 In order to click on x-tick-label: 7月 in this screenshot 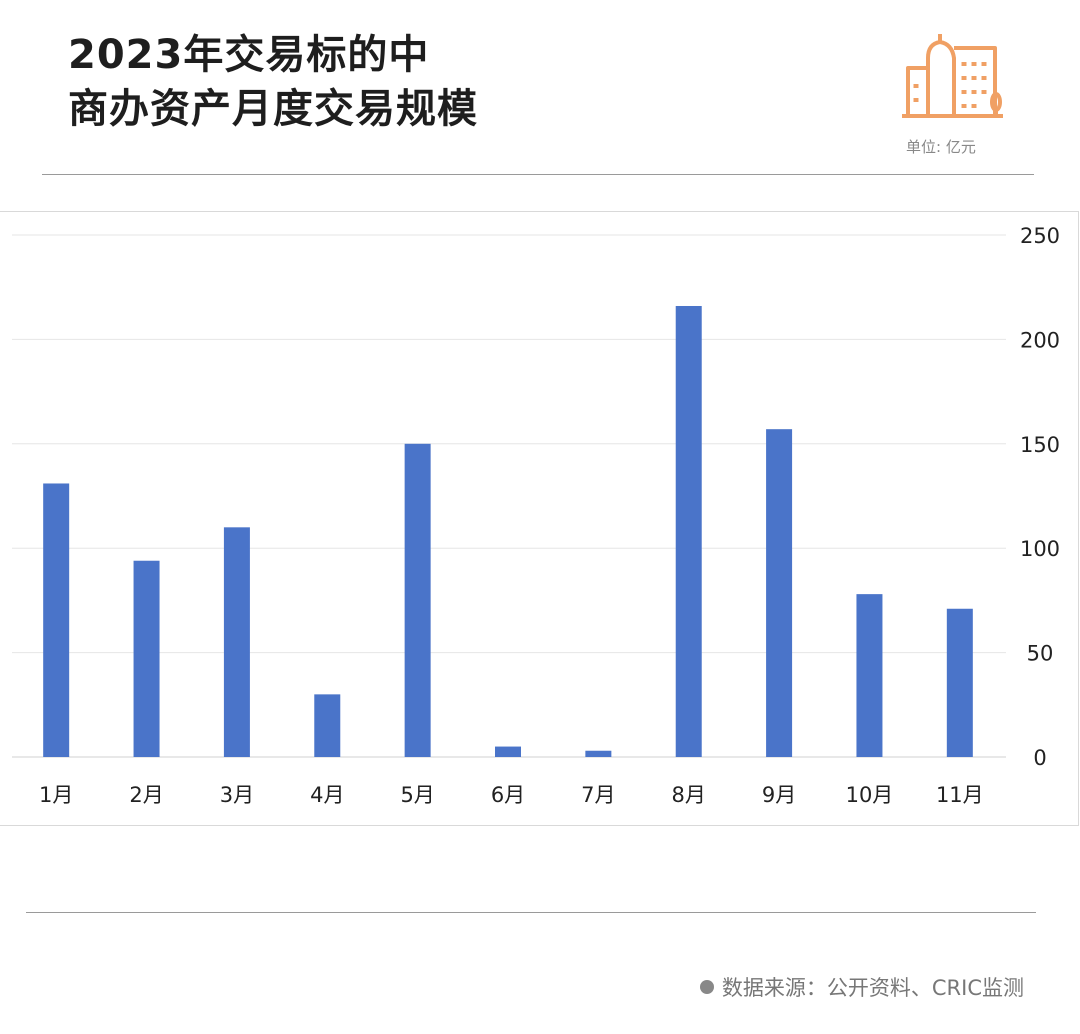, I will do `click(598, 795)`.